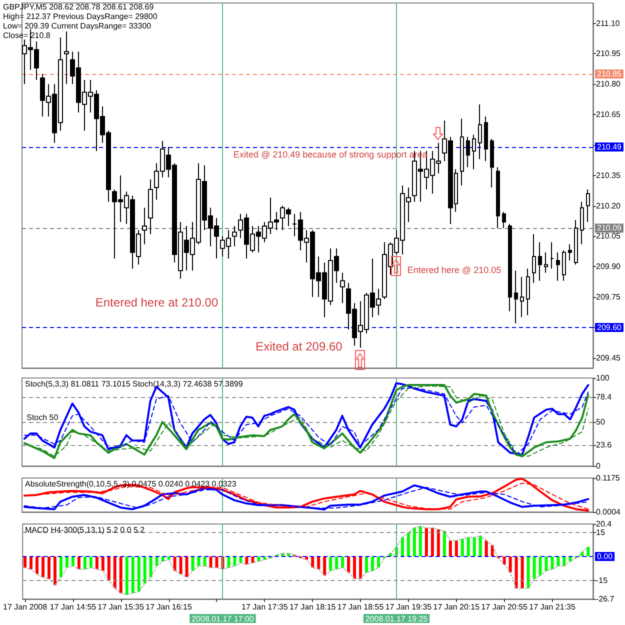 This screenshot has width=625, height=625. I want to click on x-tick-label: 17 Jan 15:35, so click(121, 607).